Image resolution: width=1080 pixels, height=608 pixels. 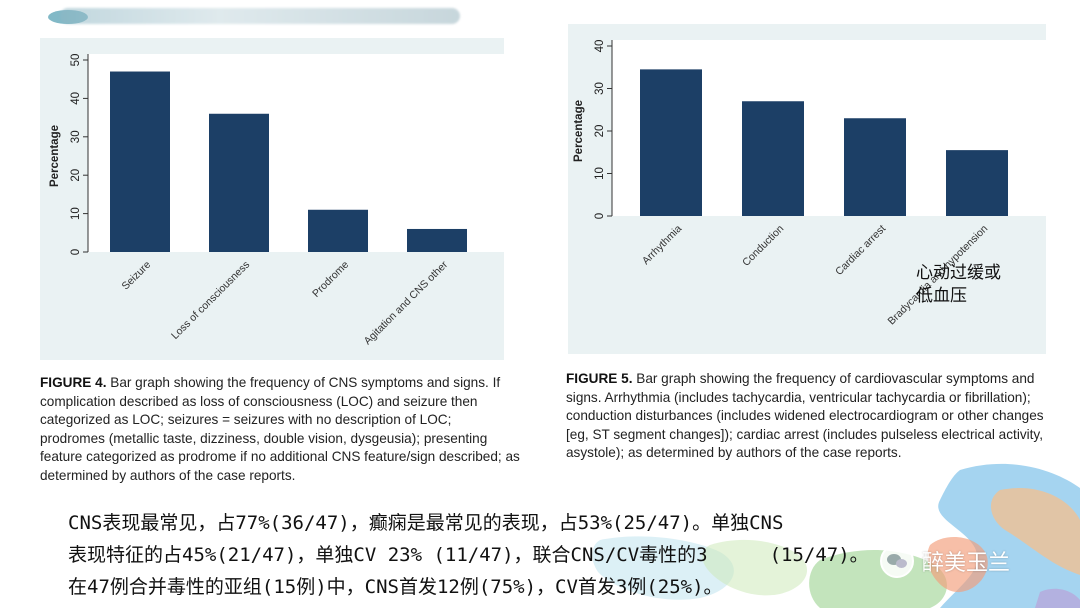 I want to click on watermark: 醉美玉兰, so click(x=945, y=561).